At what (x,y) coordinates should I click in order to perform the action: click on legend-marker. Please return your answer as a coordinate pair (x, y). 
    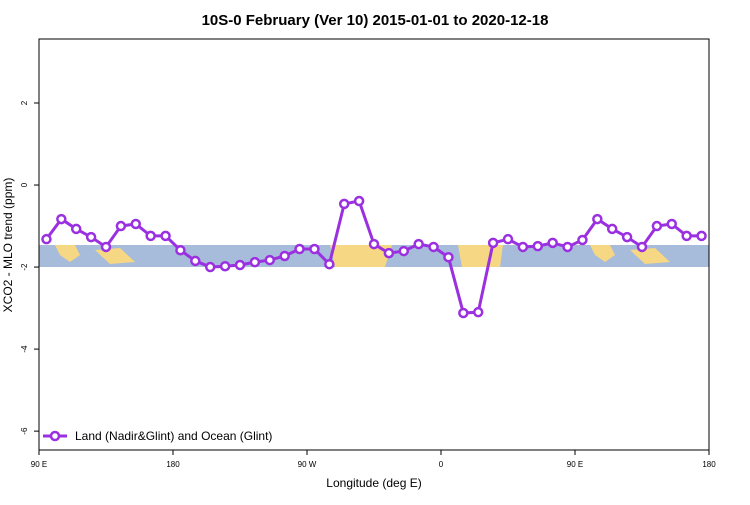
    Looking at the image, I should click on (55, 436).